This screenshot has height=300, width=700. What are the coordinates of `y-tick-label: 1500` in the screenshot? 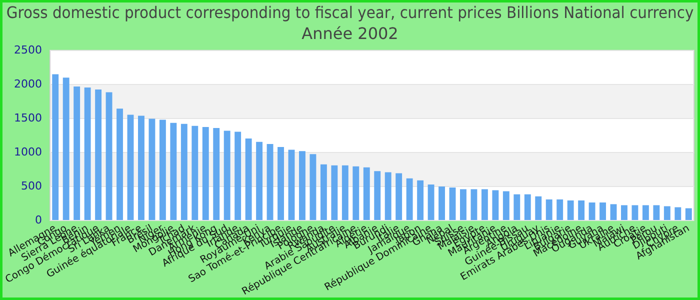 It's located at (28, 117).